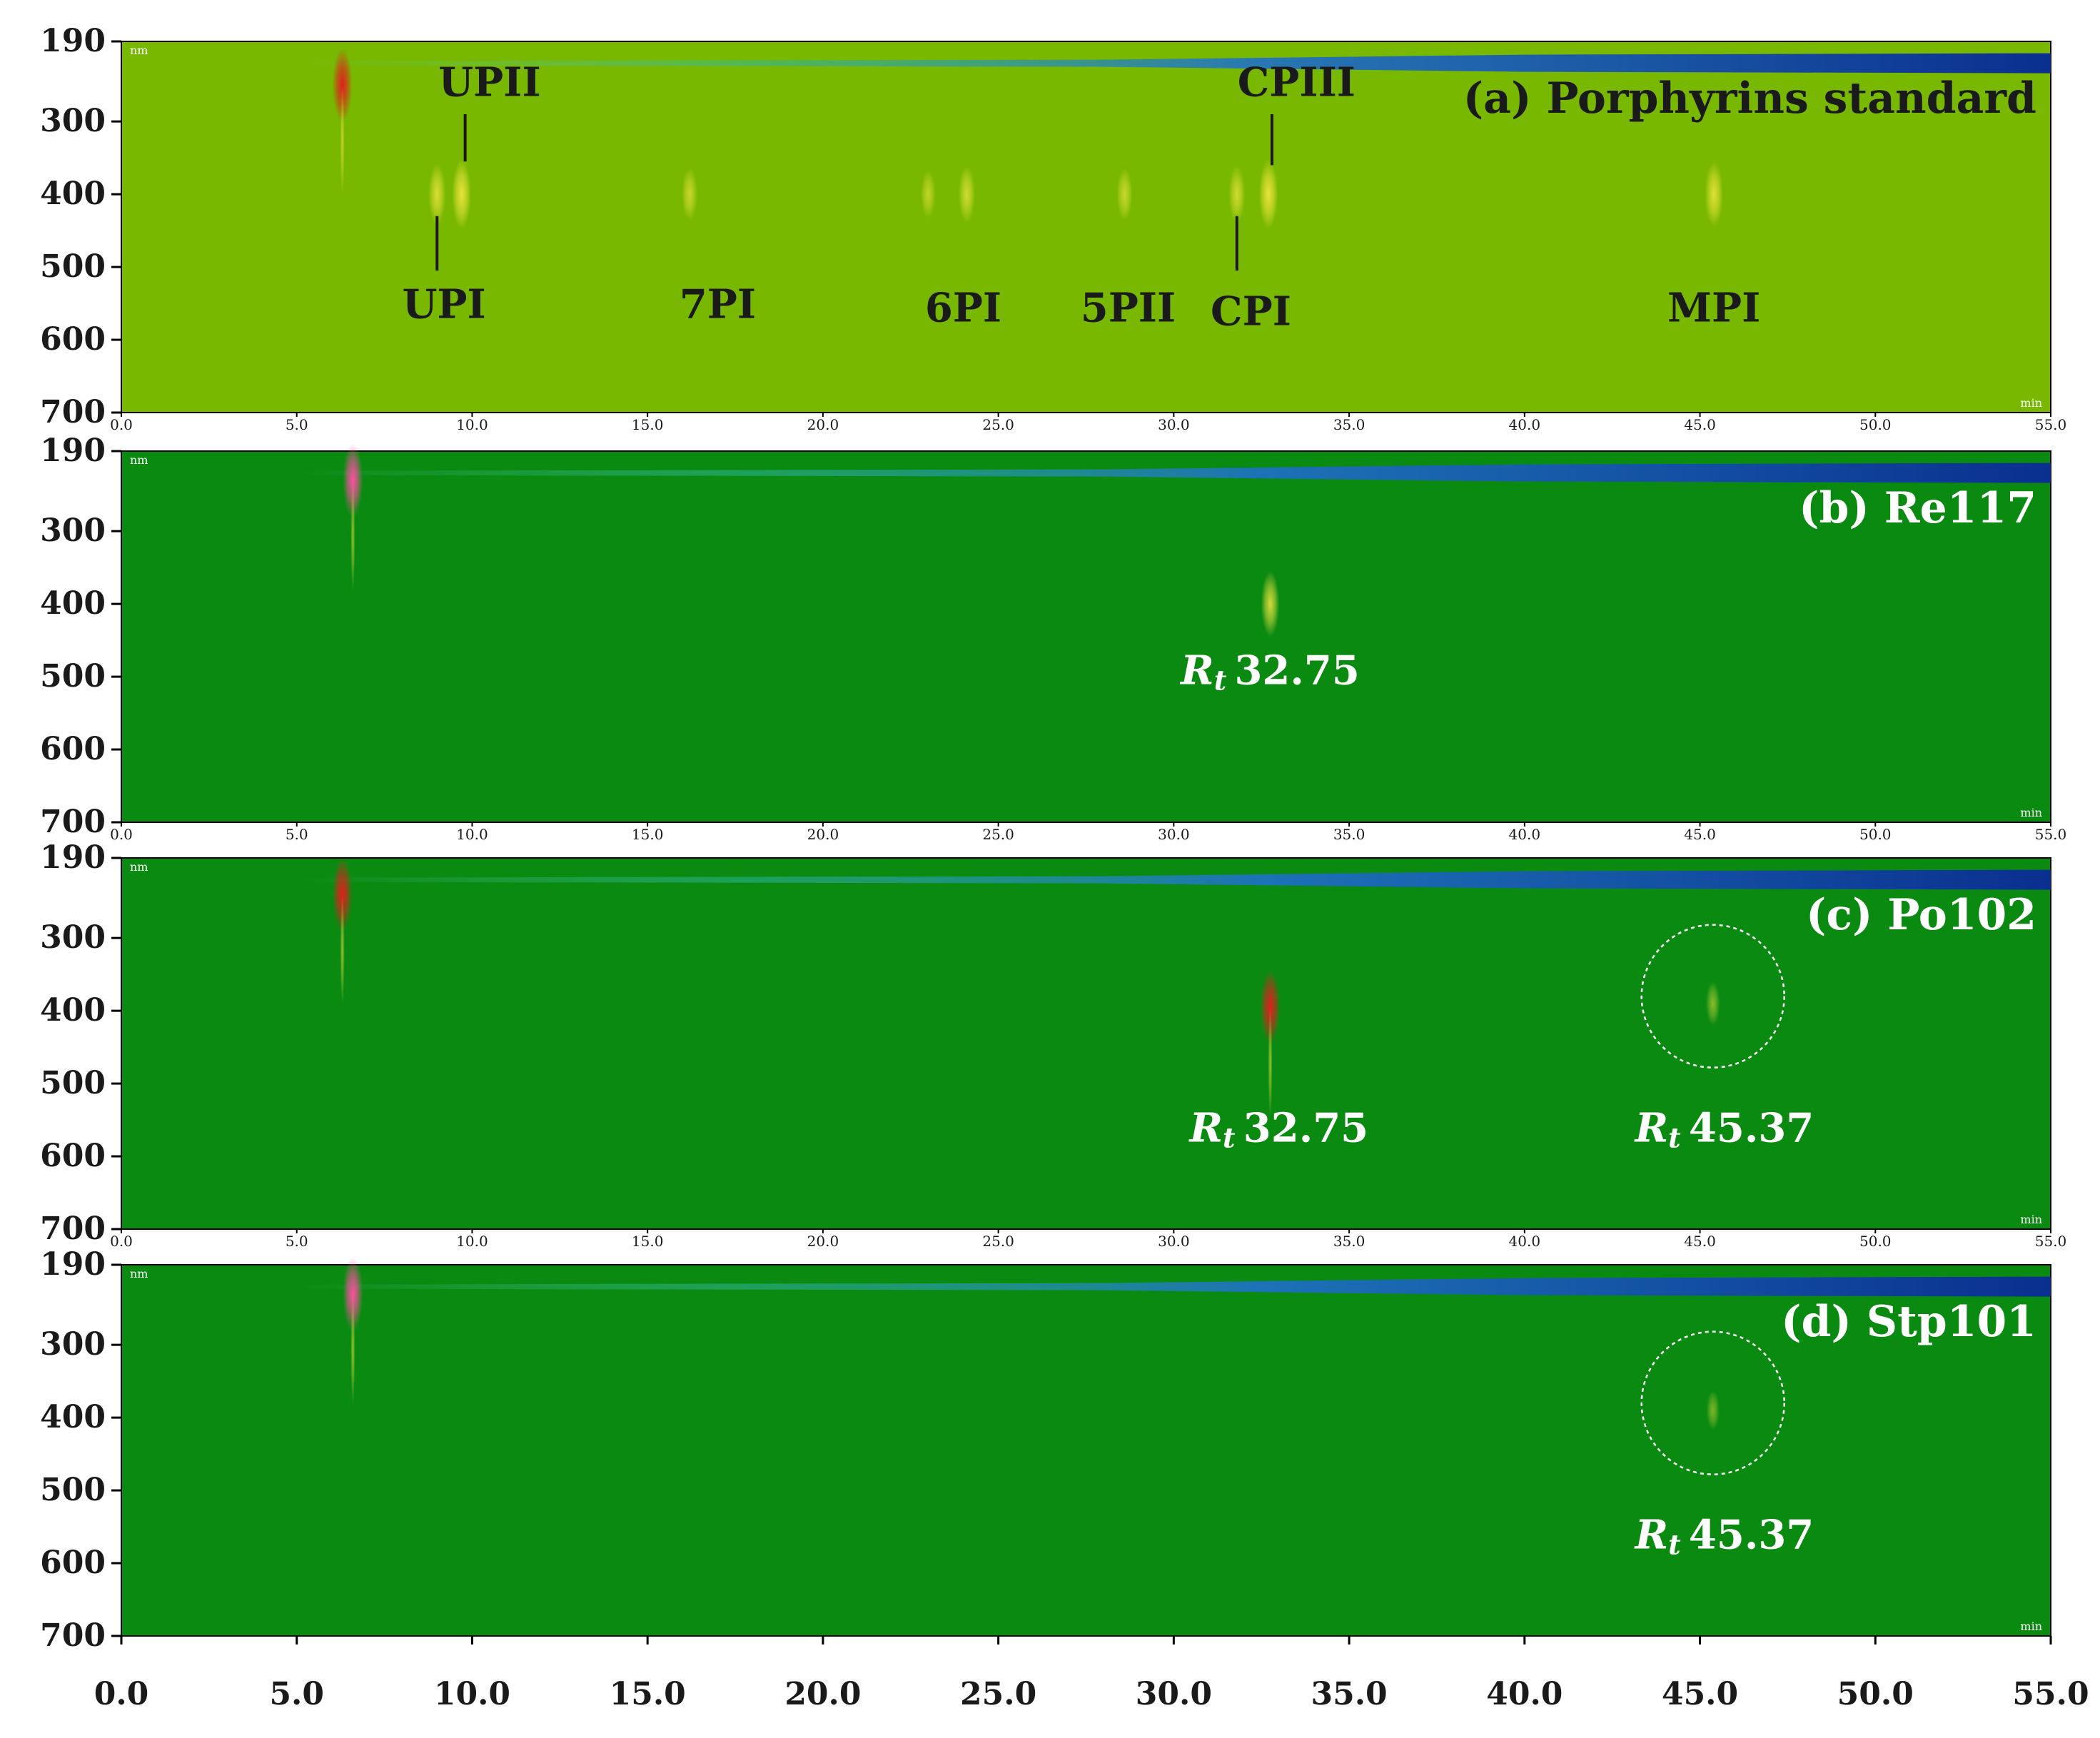 Image resolution: width=2100 pixels, height=1738 pixels. What do you see at coordinates (1724, 1129) in the screenshot?
I see `peak-label-1: Rt 45.37` at bounding box center [1724, 1129].